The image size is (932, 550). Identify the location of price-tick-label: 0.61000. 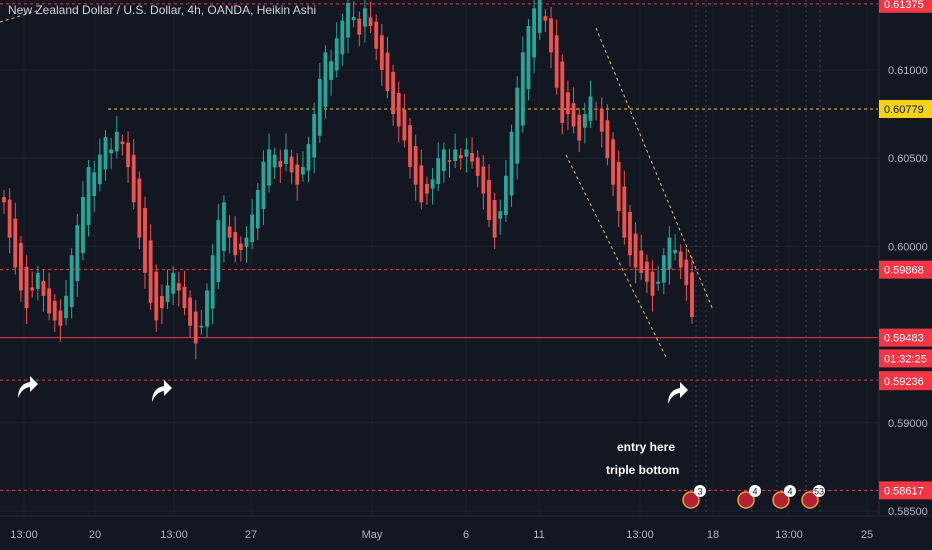
(908, 71).